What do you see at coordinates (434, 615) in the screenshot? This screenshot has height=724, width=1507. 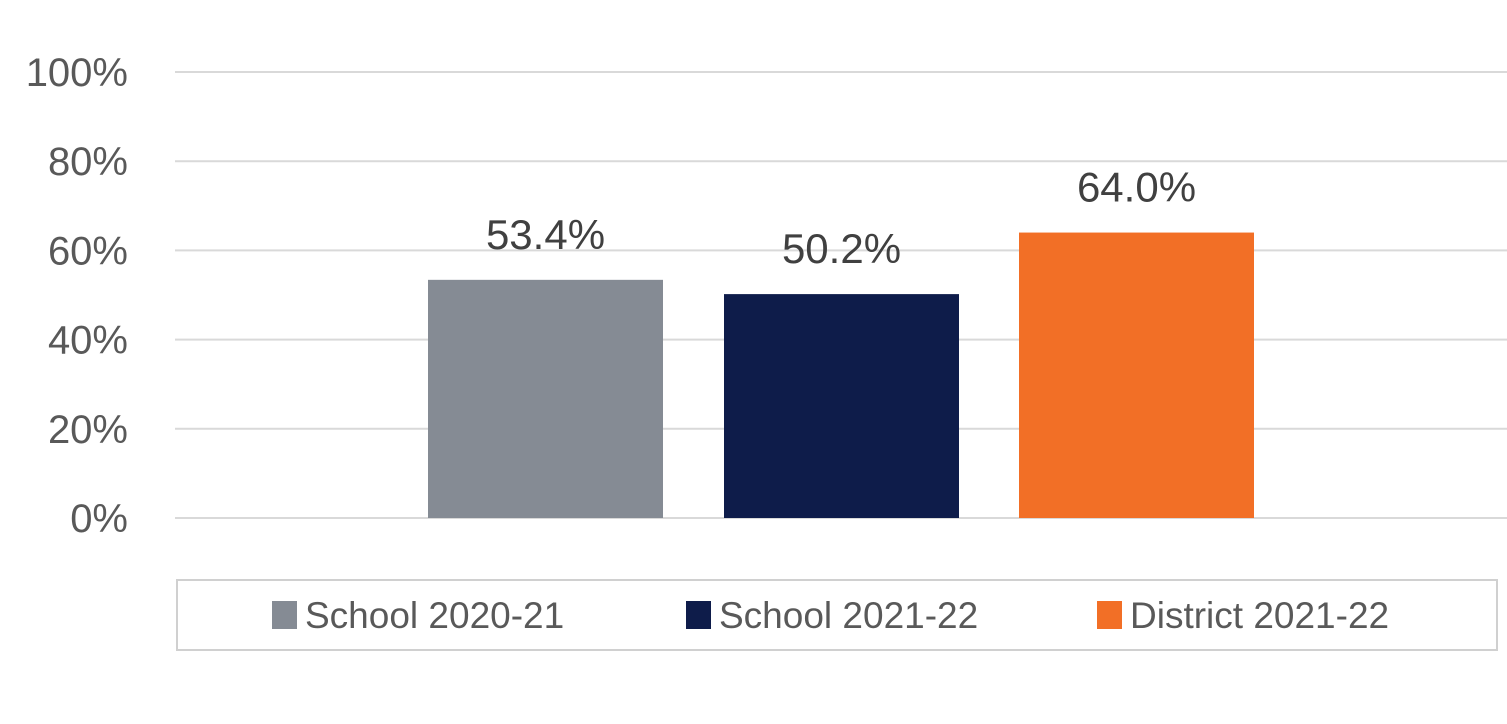 I see `legend-label: School 2020-21` at bounding box center [434, 615].